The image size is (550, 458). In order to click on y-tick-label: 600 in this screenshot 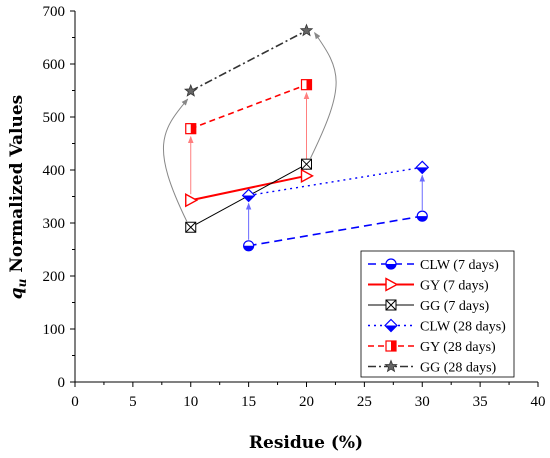, I will do `click(54, 65)`.